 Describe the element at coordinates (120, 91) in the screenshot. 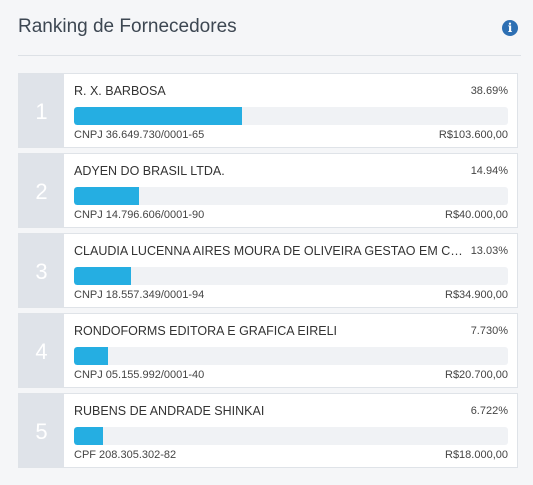

I see `supplier-name: R. X. BARBOSA` at that location.